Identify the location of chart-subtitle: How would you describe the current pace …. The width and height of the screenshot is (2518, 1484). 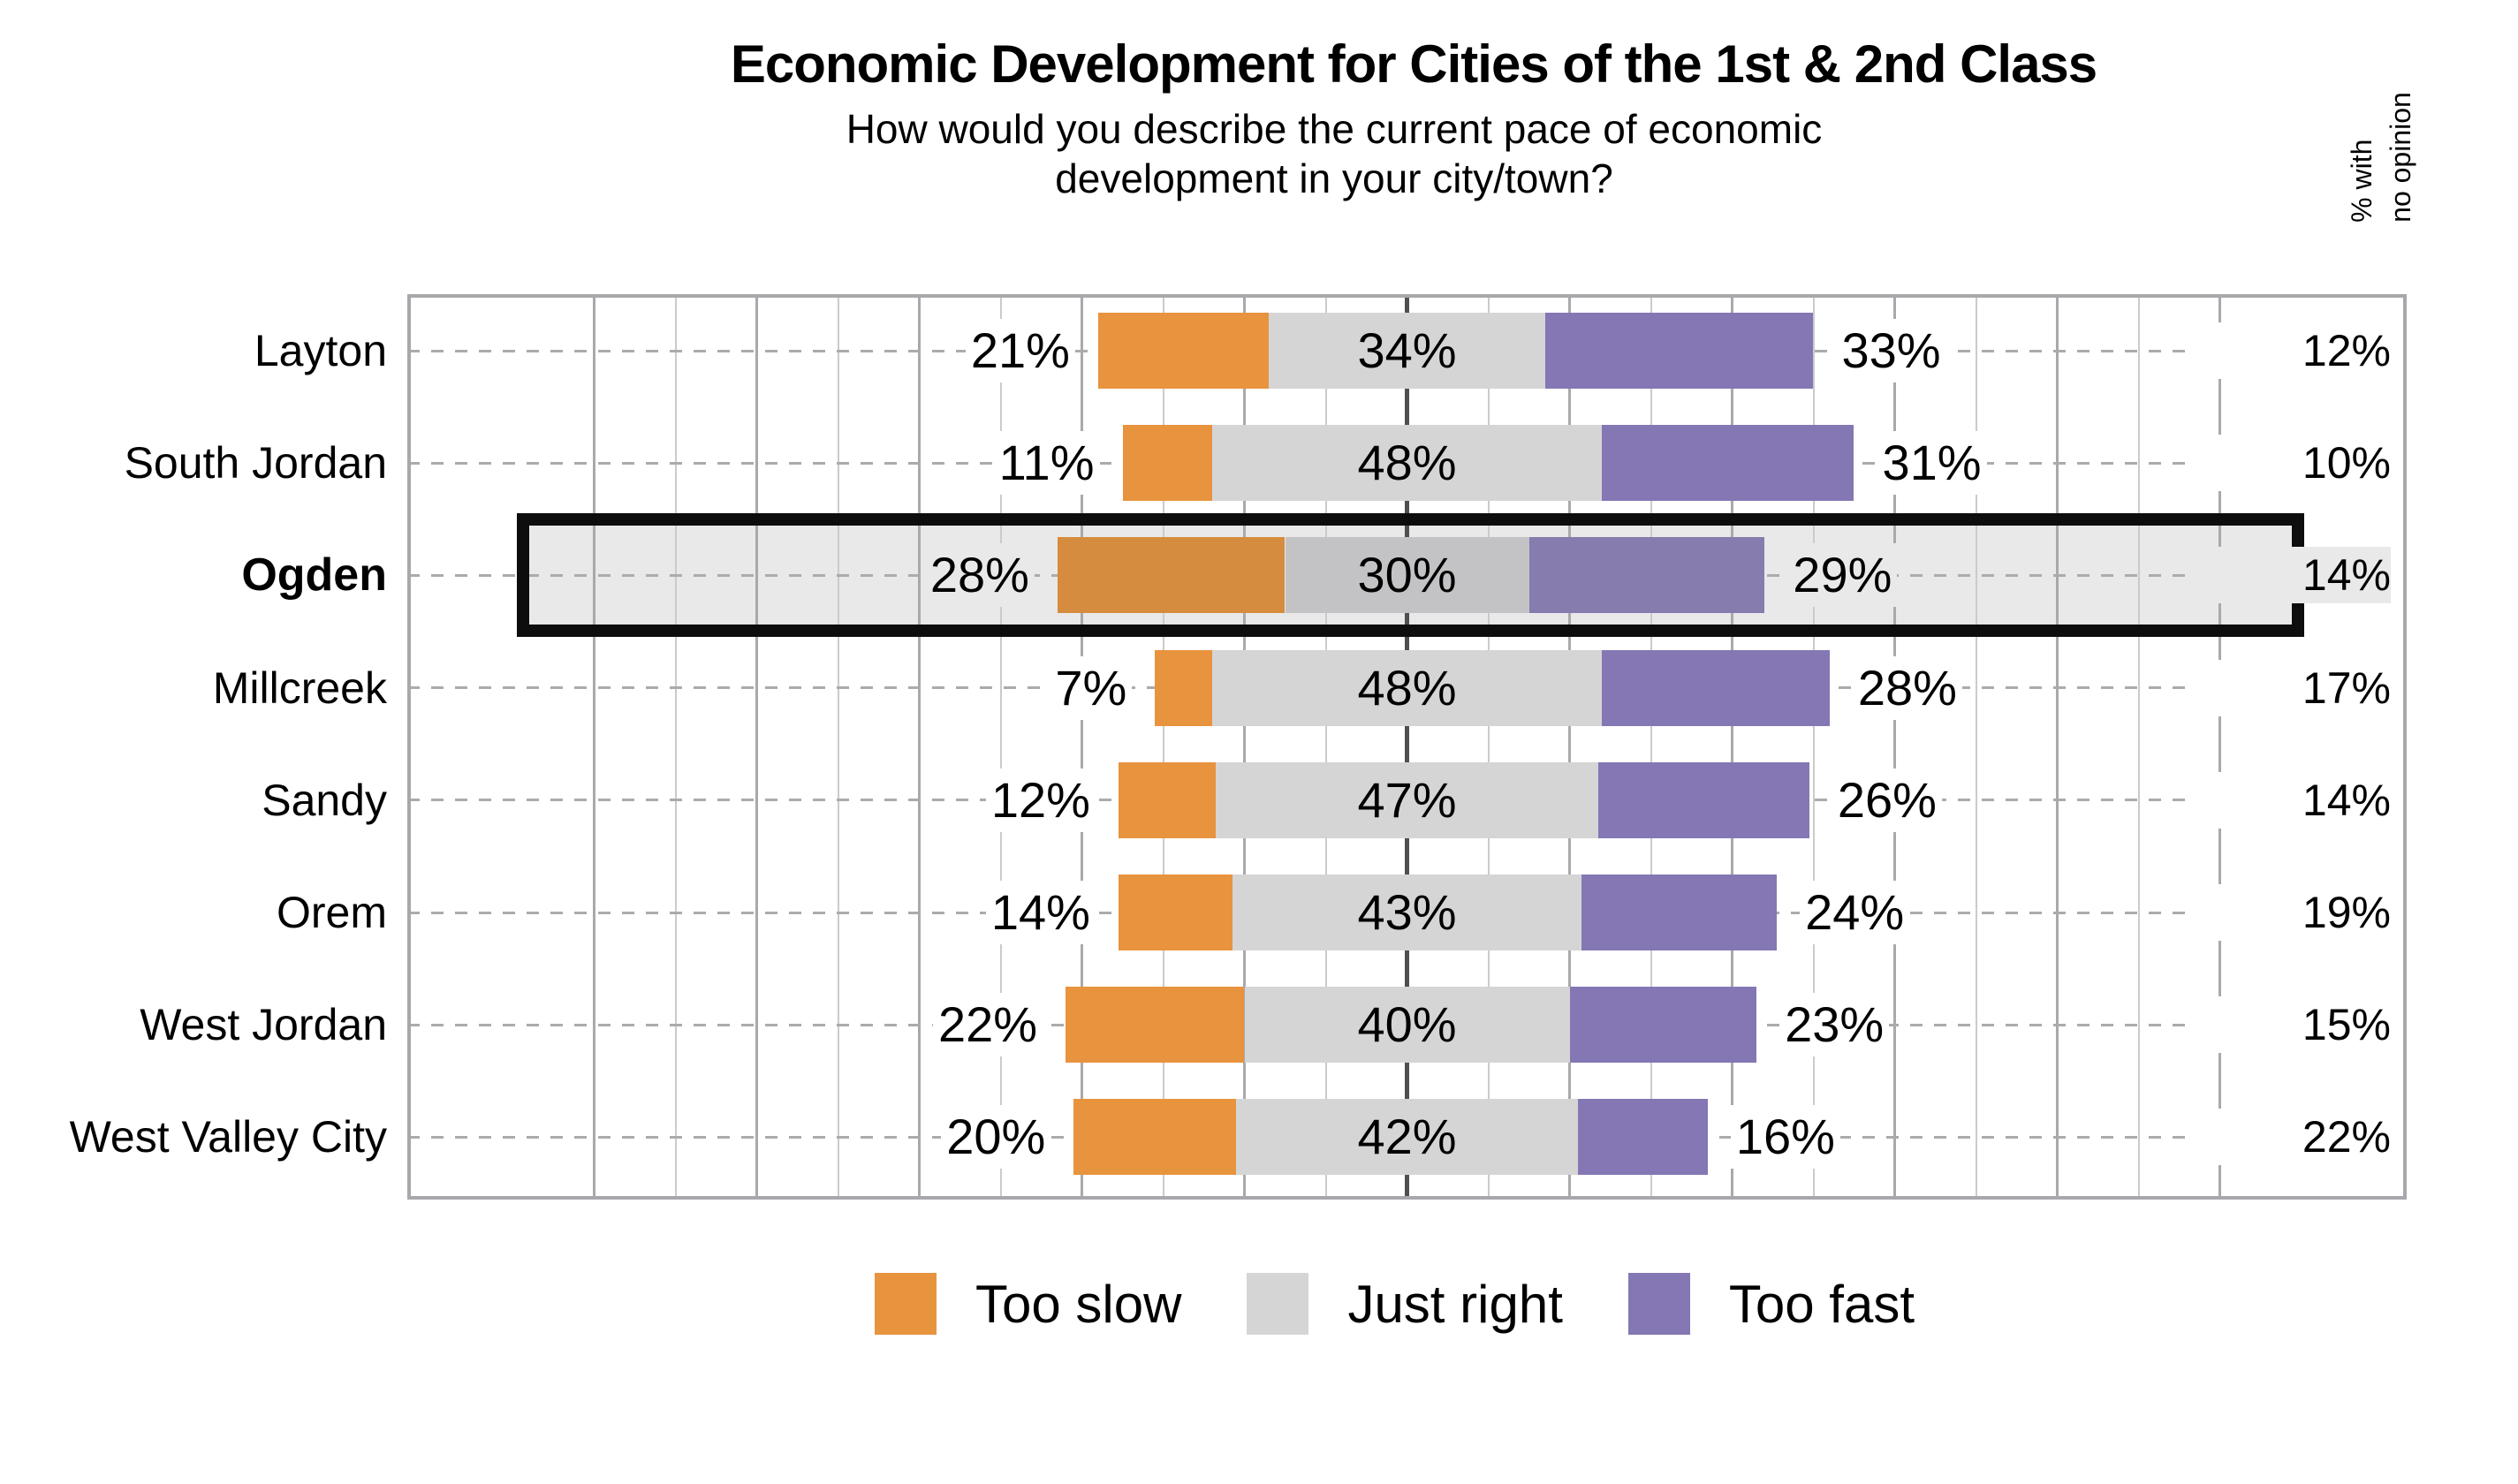
(1334, 153).